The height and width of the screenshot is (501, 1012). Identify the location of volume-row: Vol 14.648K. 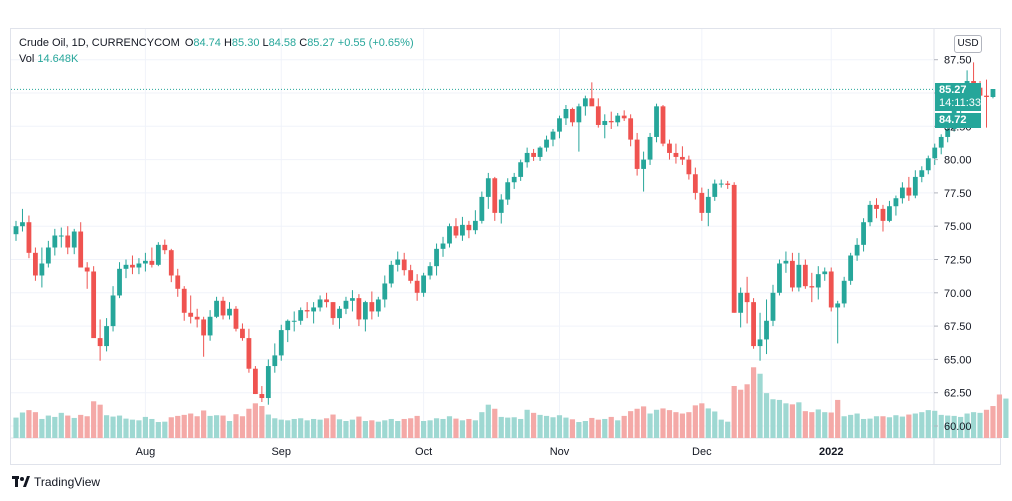
(216, 59).